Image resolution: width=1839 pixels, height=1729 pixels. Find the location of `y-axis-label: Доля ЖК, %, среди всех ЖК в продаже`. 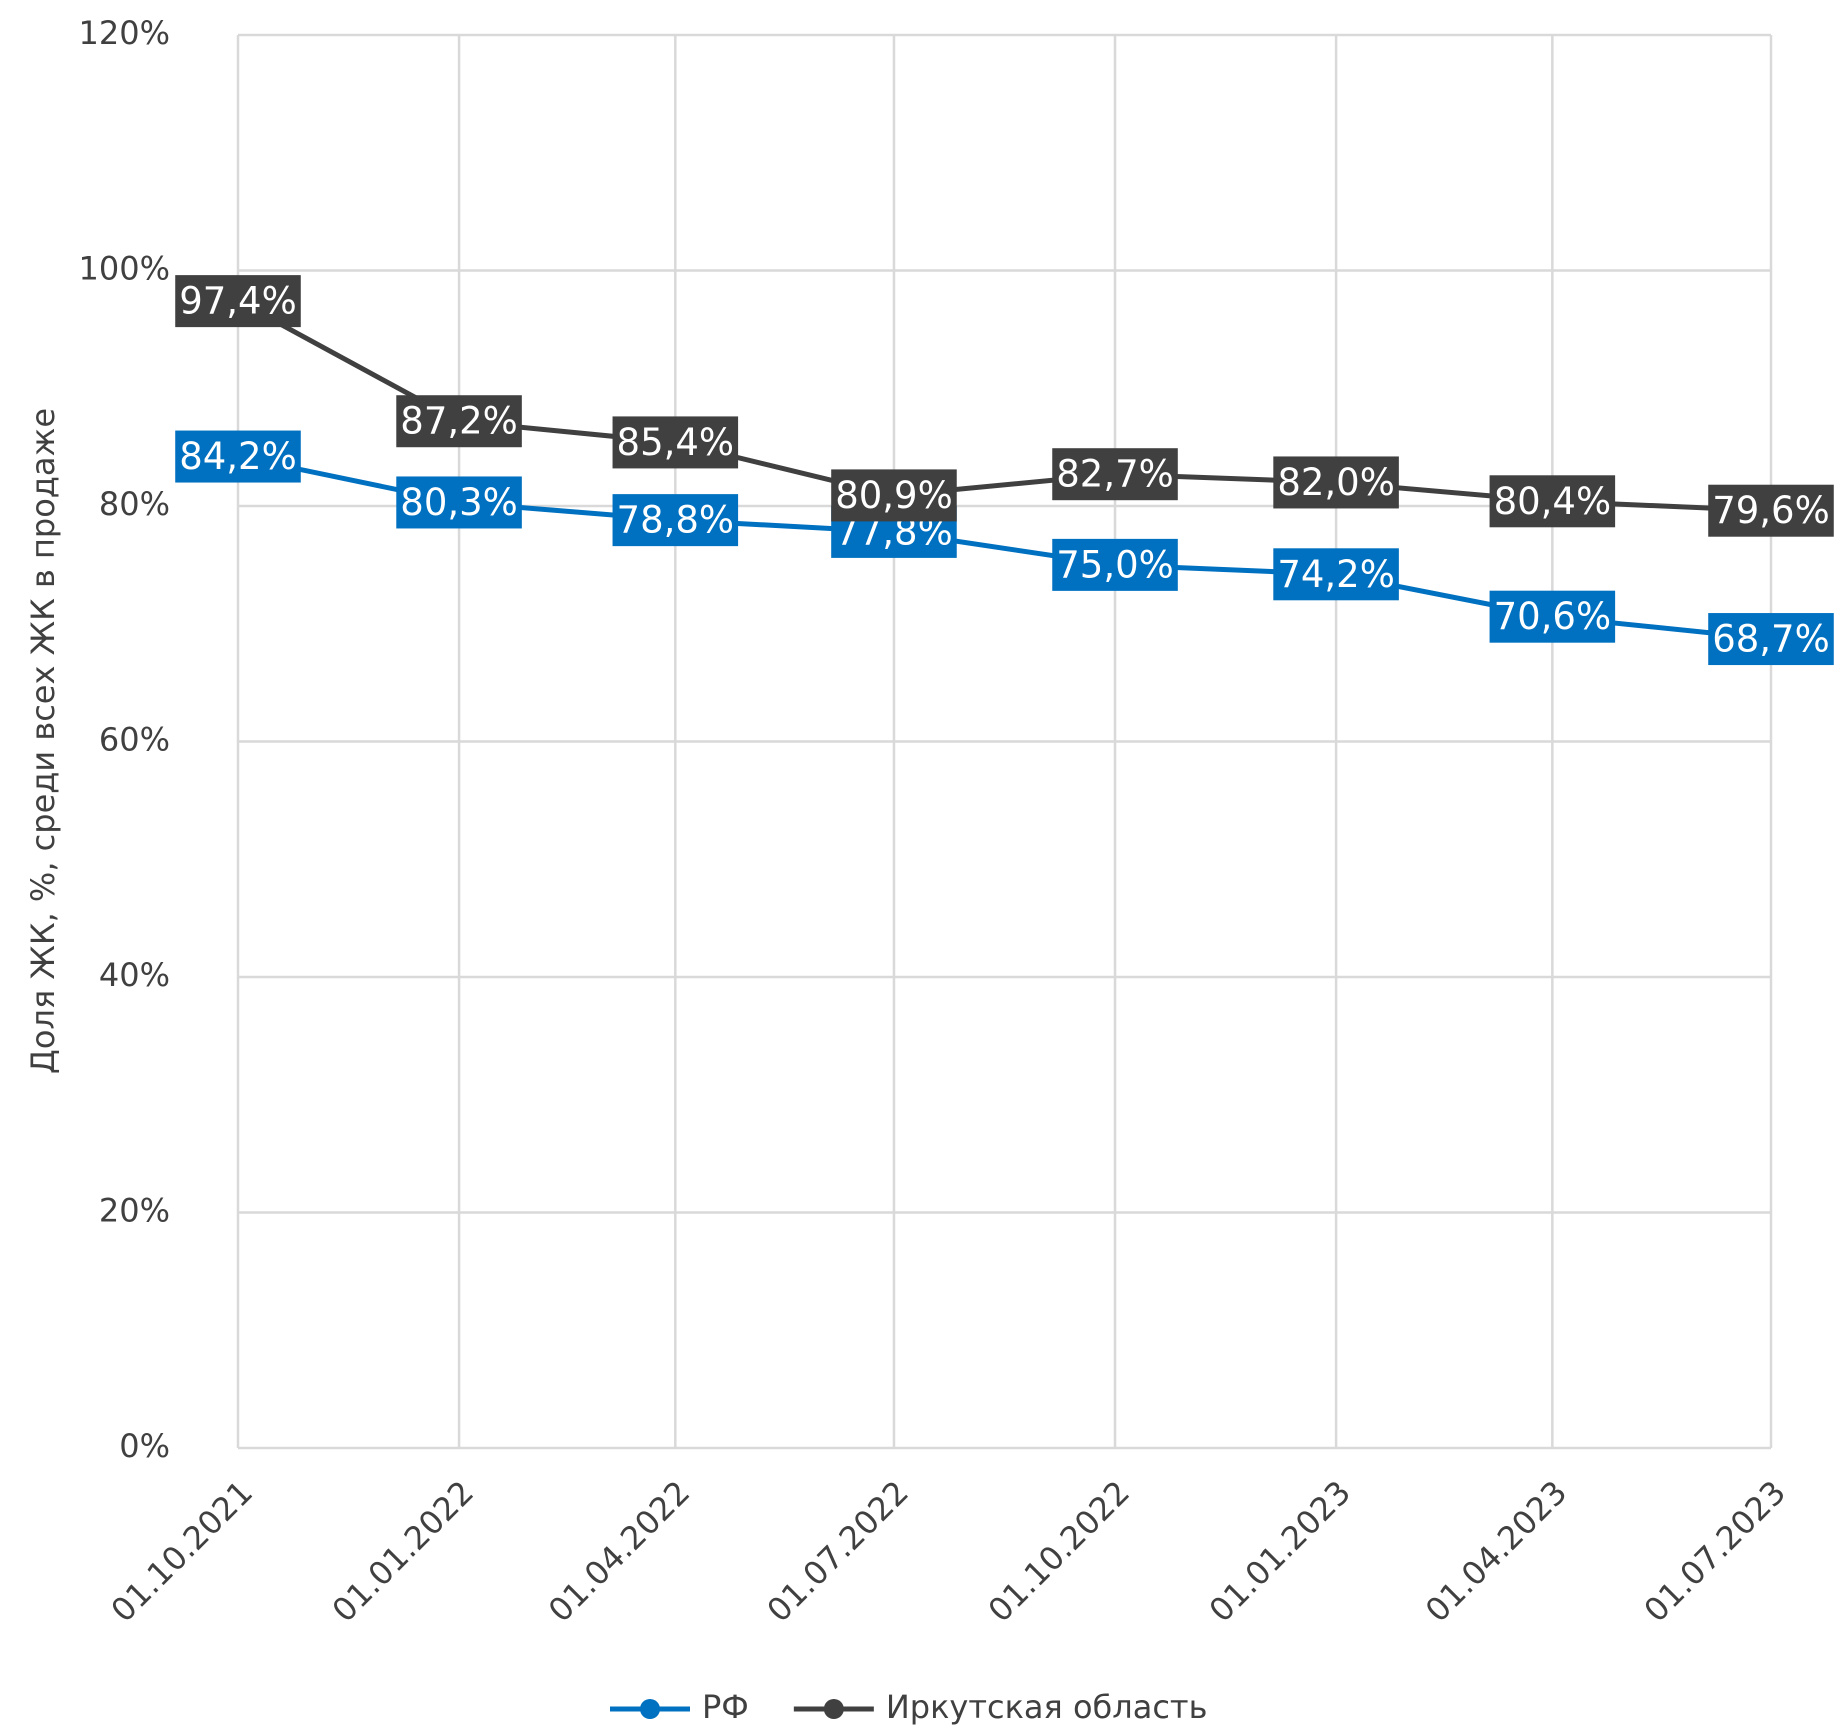

y-axis-label: Доля ЖК, %, среди всех ЖК в продаже is located at coordinates (43, 741).